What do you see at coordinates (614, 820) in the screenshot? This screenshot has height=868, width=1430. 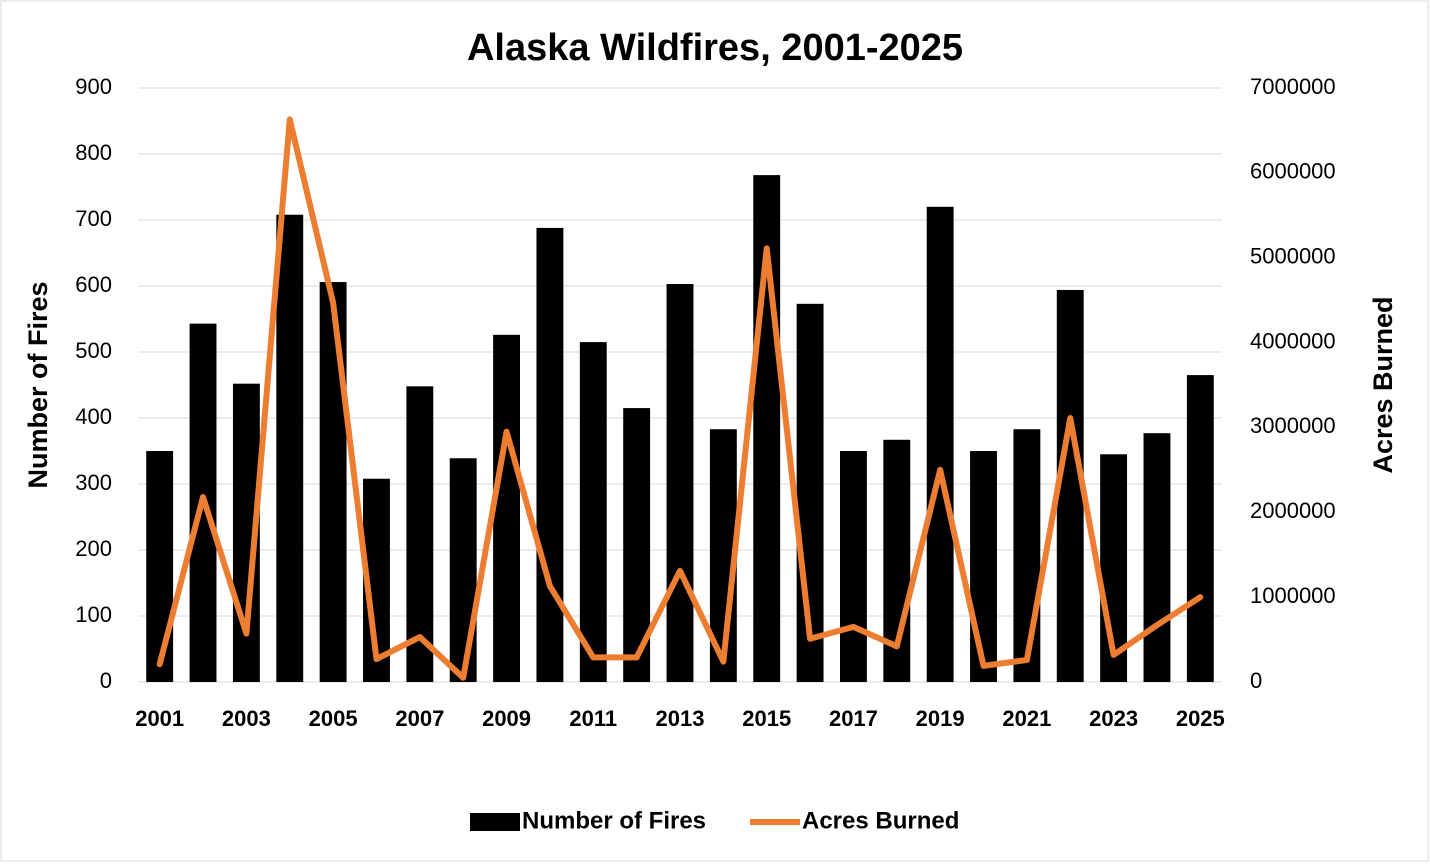 I see `legend-label: Number of Fires` at bounding box center [614, 820].